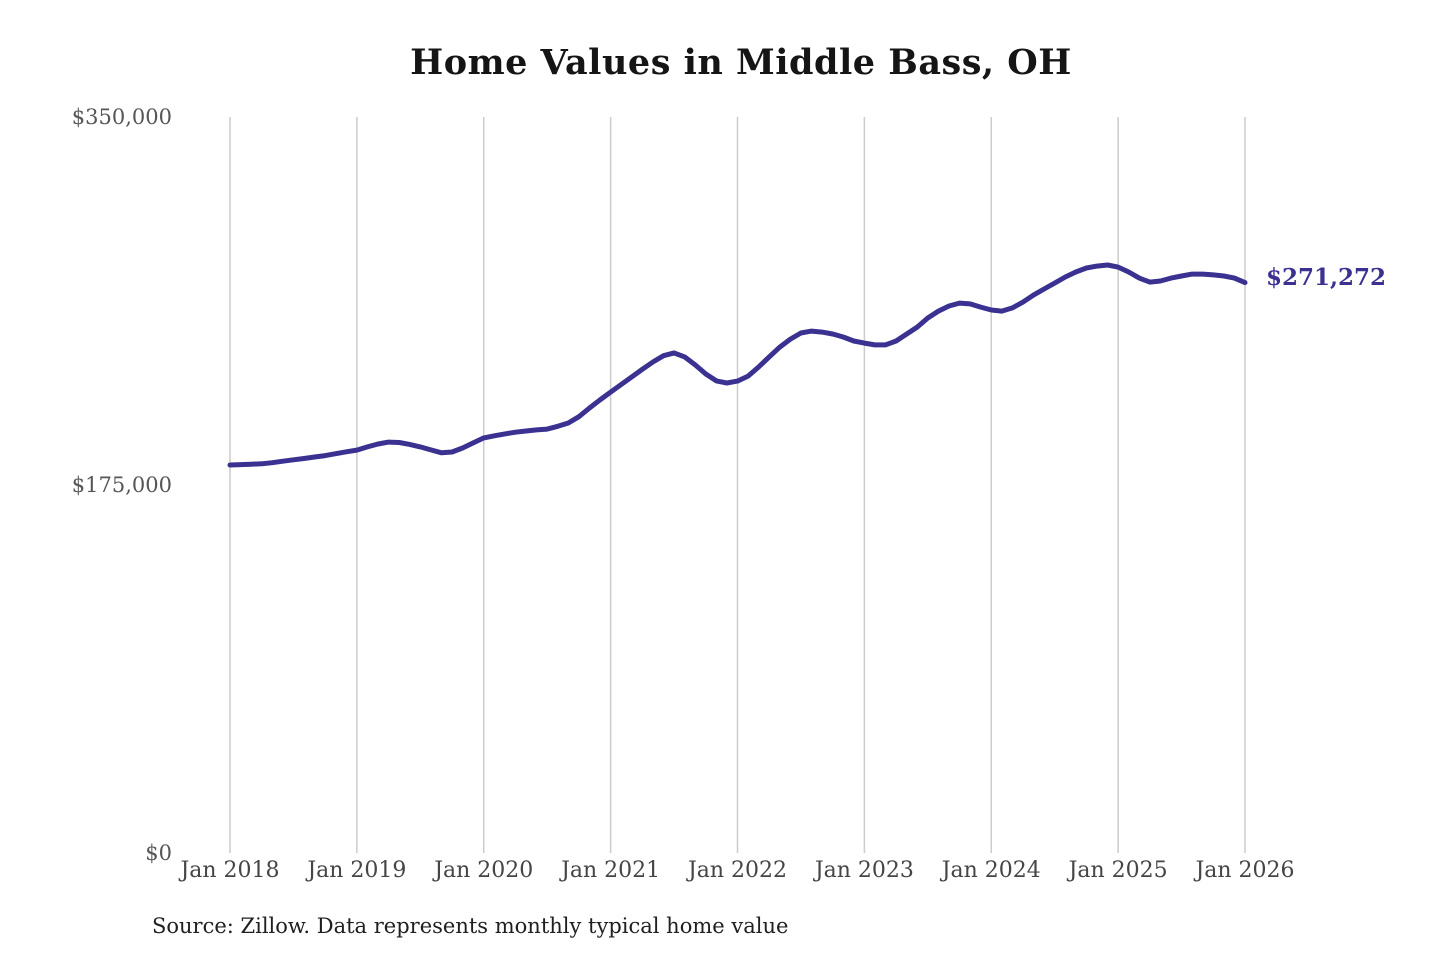  Describe the element at coordinates (1245, 870) in the screenshot. I see `x-tick-label: Jan 2026` at that location.